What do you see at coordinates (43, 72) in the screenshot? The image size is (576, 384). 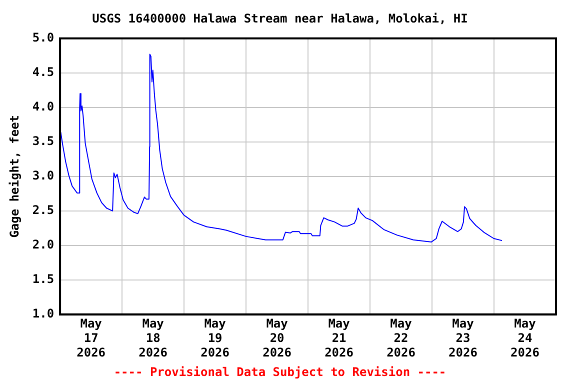 I see `y-tick-label: 4.5` at bounding box center [43, 72].